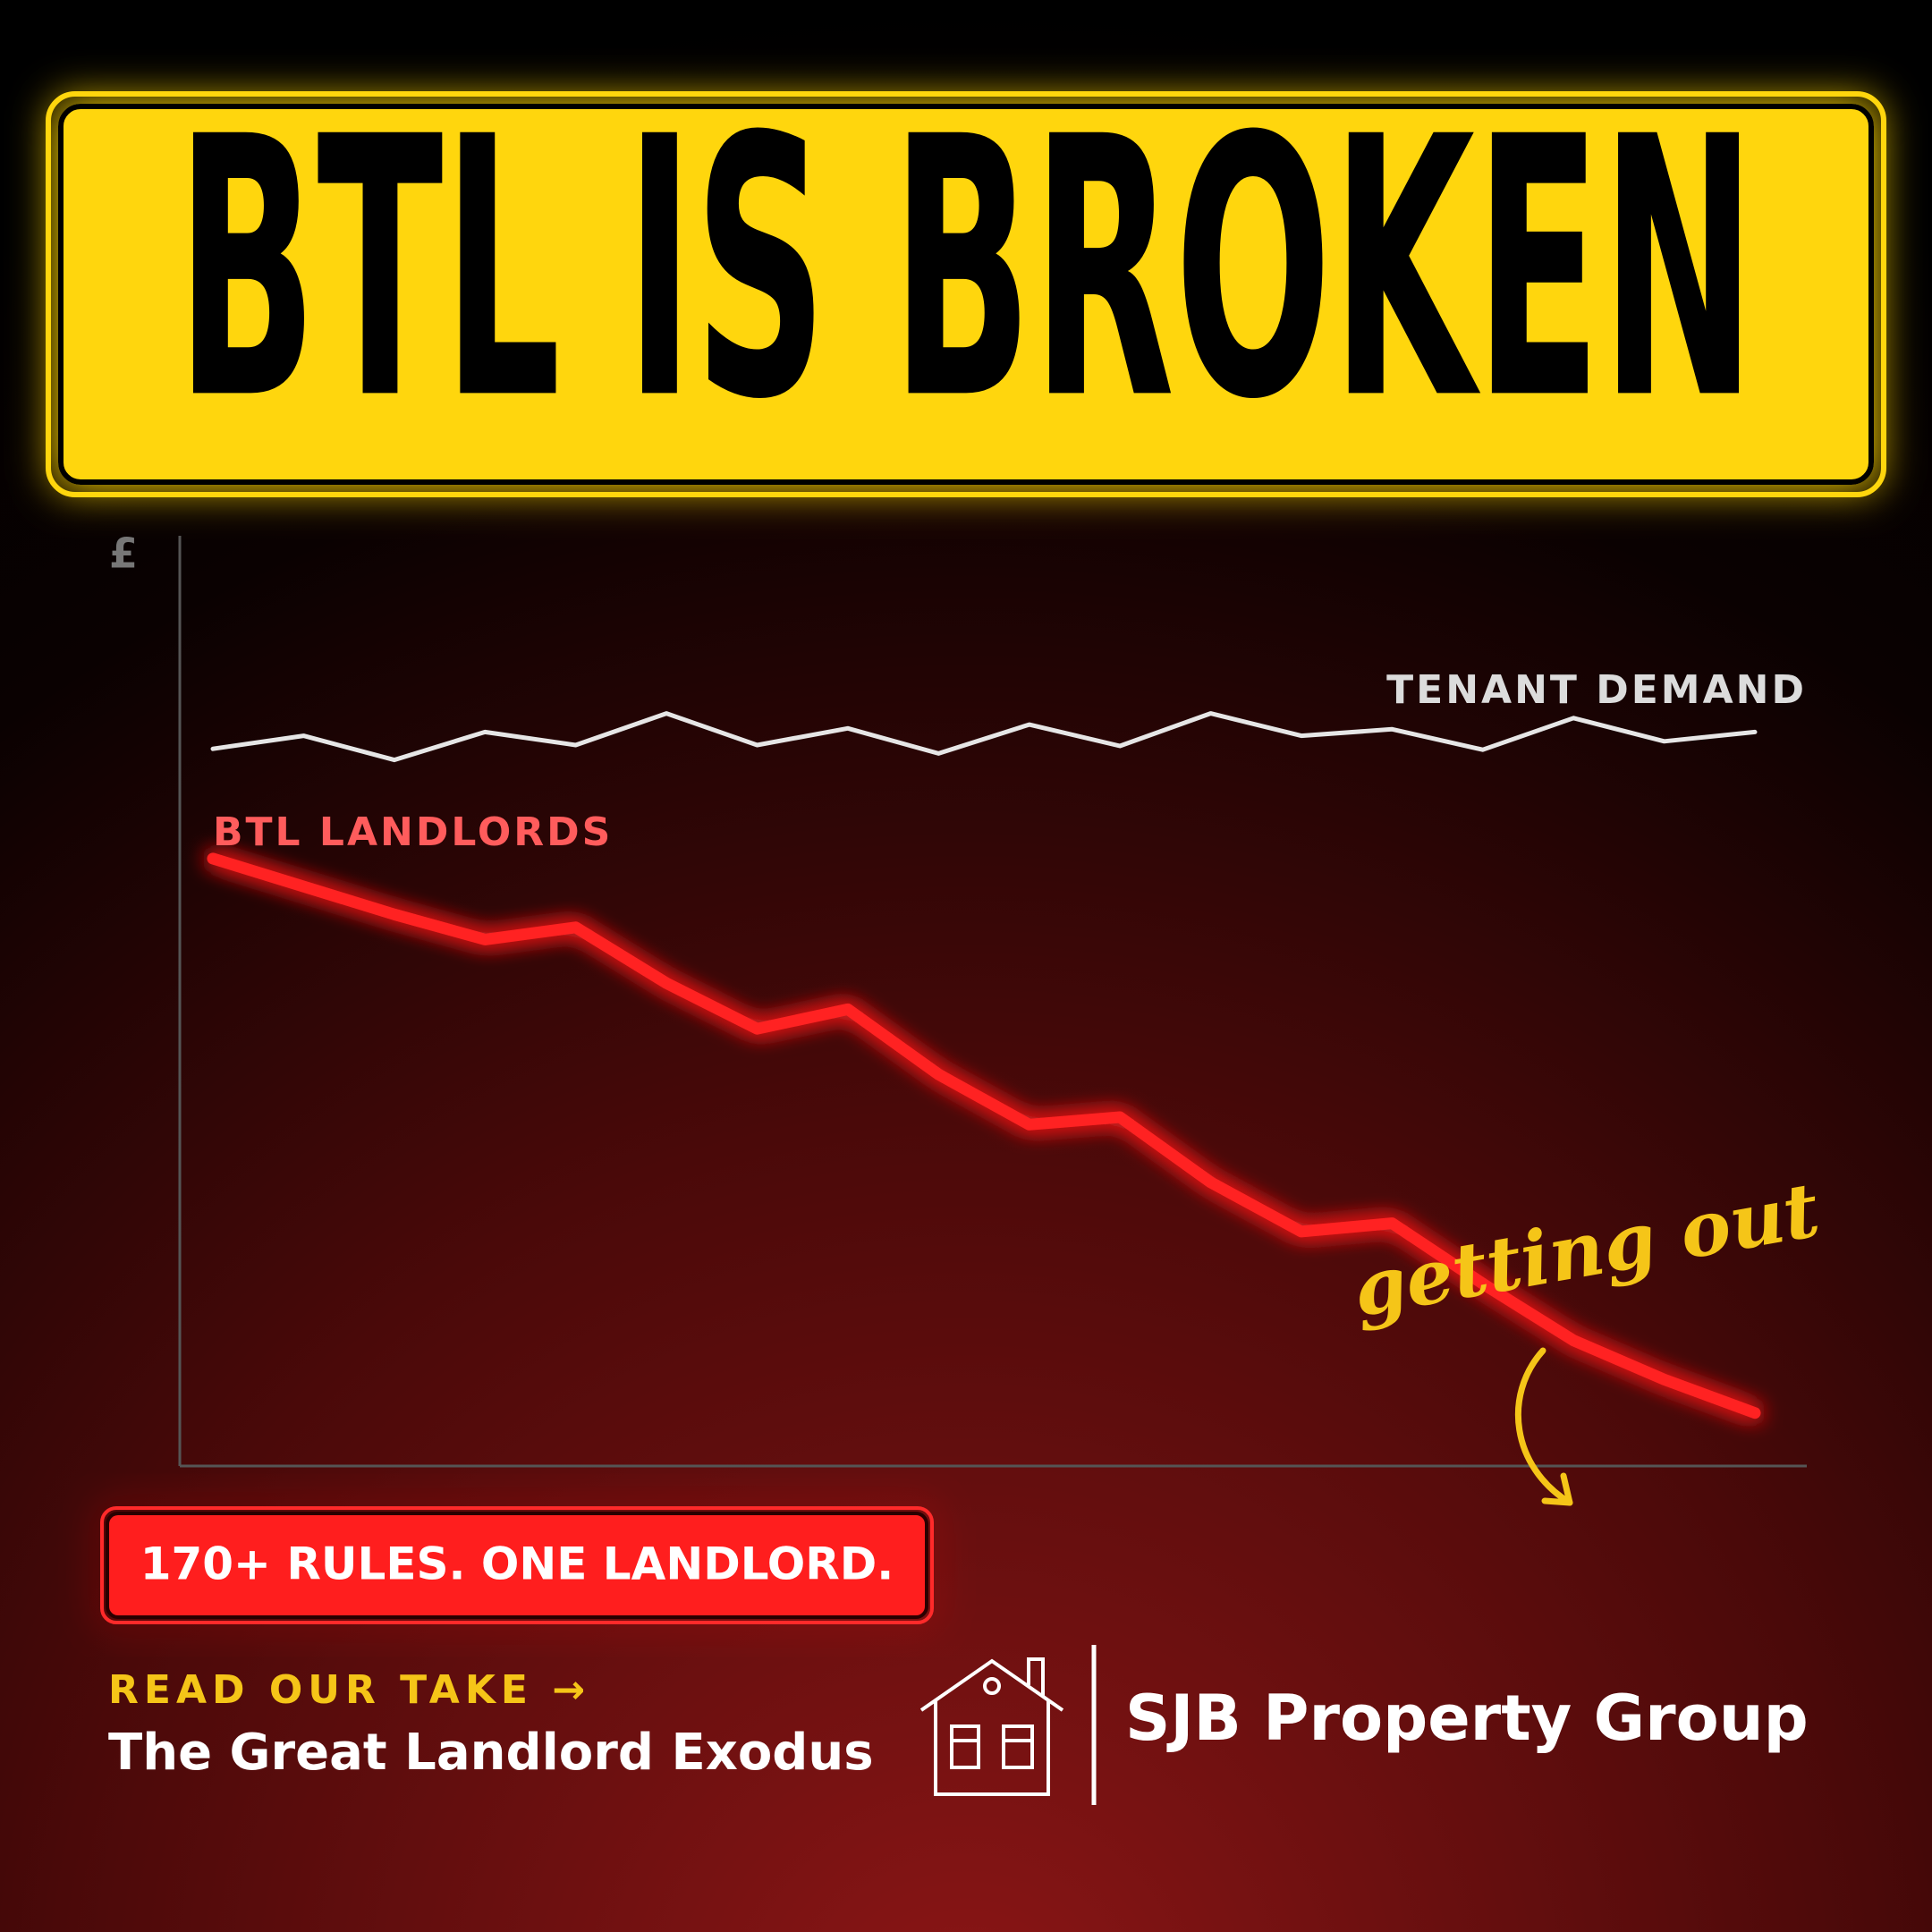 The image size is (1932, 1932). Describe the element at coordinates (991, 1726) in the screenshot. I see `house-icon` at that location.